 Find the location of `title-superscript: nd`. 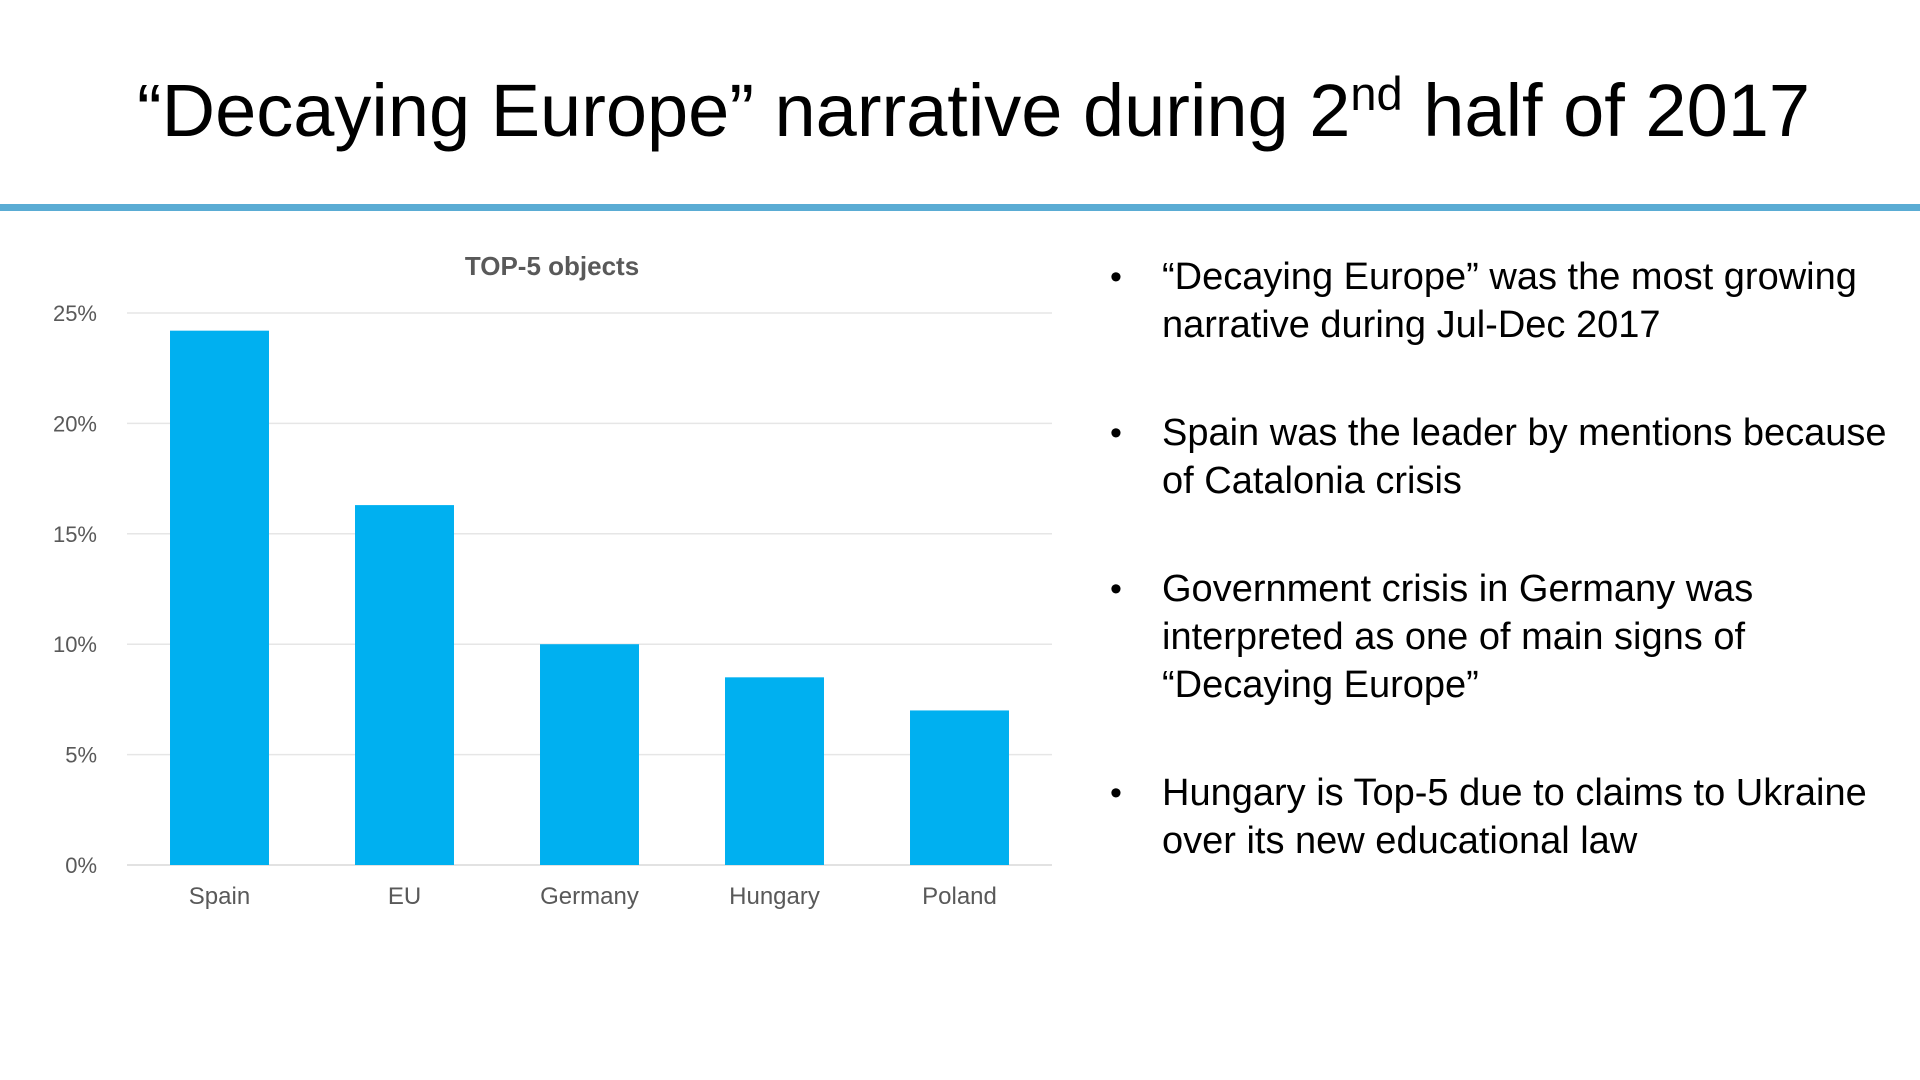

title-superscript: nd is located at coordinates (1376, 94).